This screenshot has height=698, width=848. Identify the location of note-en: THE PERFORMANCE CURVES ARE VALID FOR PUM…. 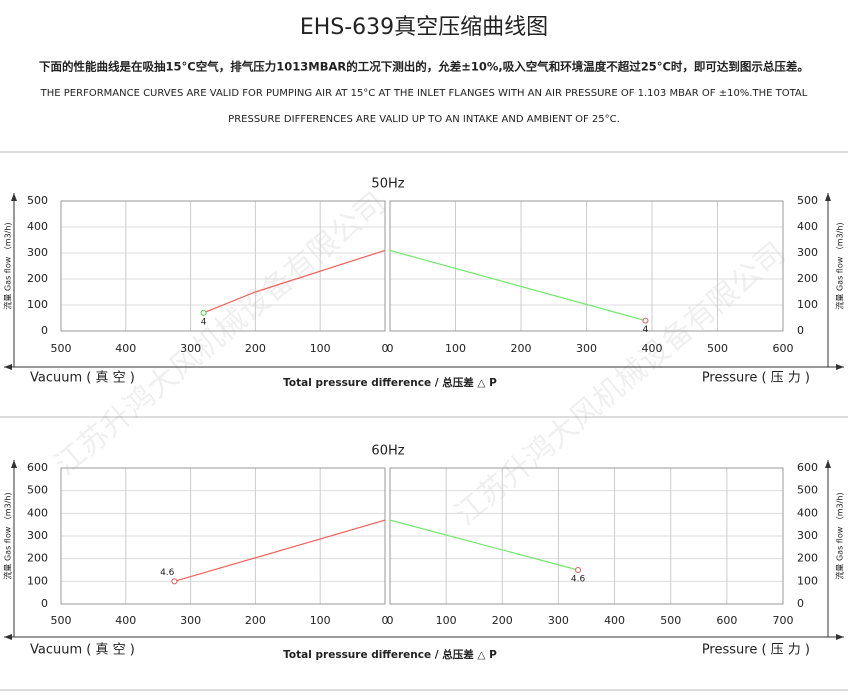
(424, 93).